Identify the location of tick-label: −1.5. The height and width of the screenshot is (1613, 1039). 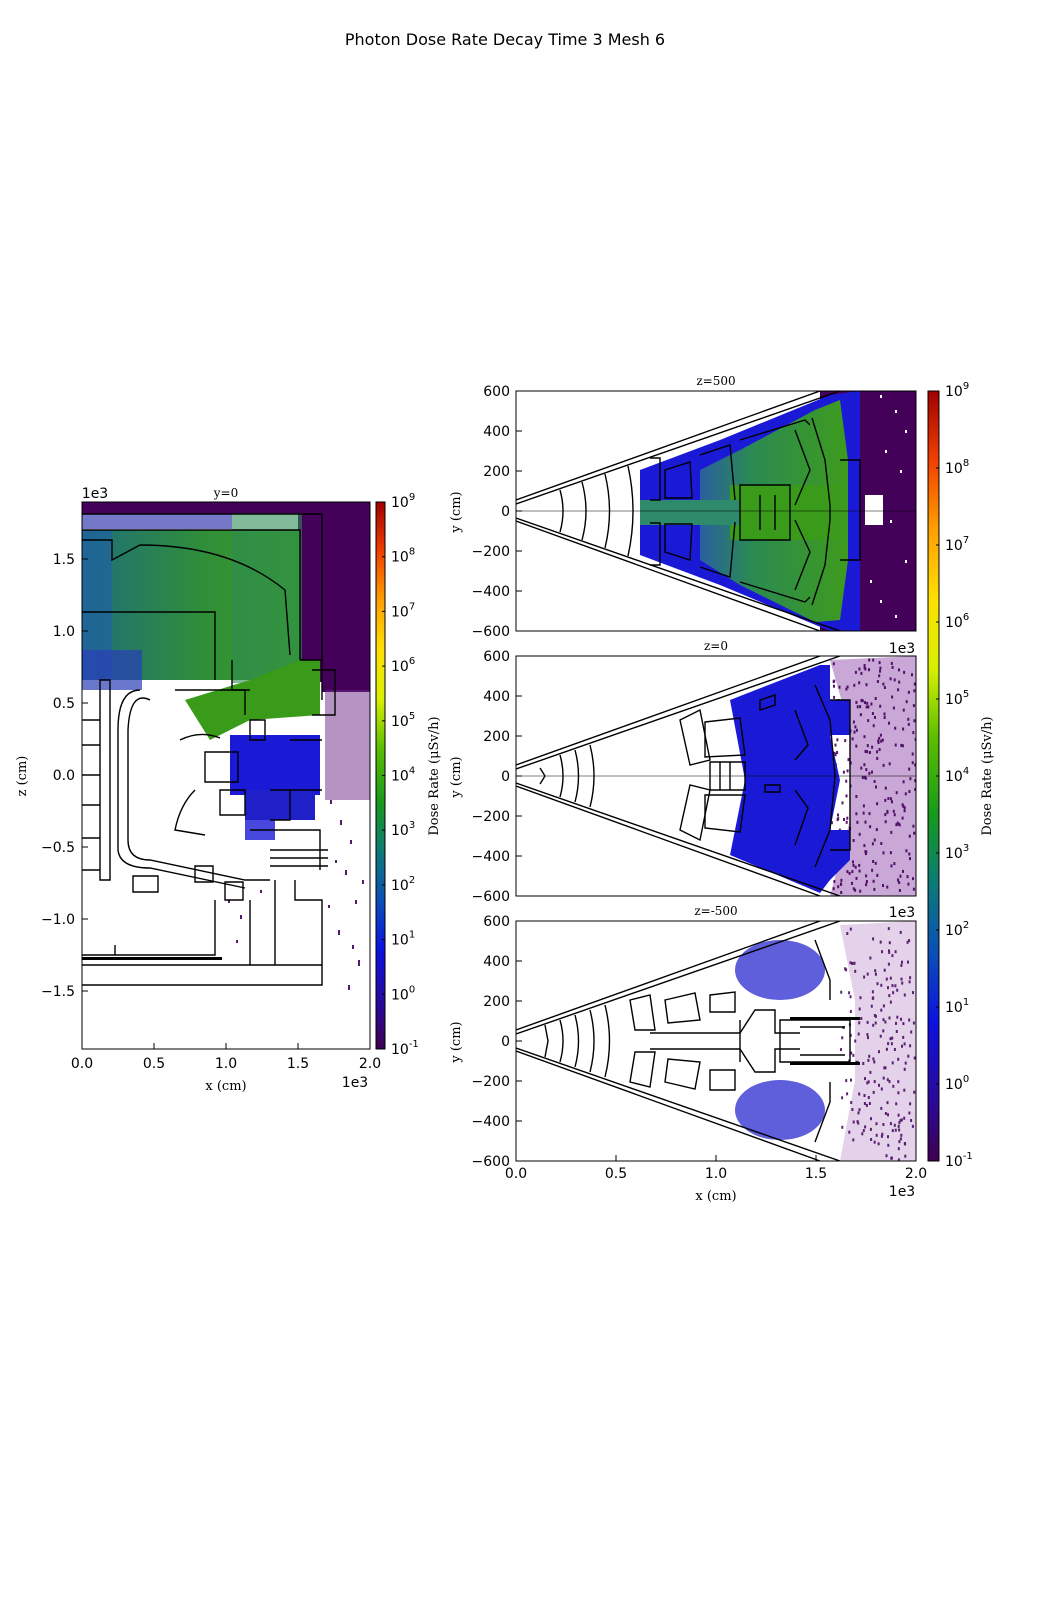
(58, 992).